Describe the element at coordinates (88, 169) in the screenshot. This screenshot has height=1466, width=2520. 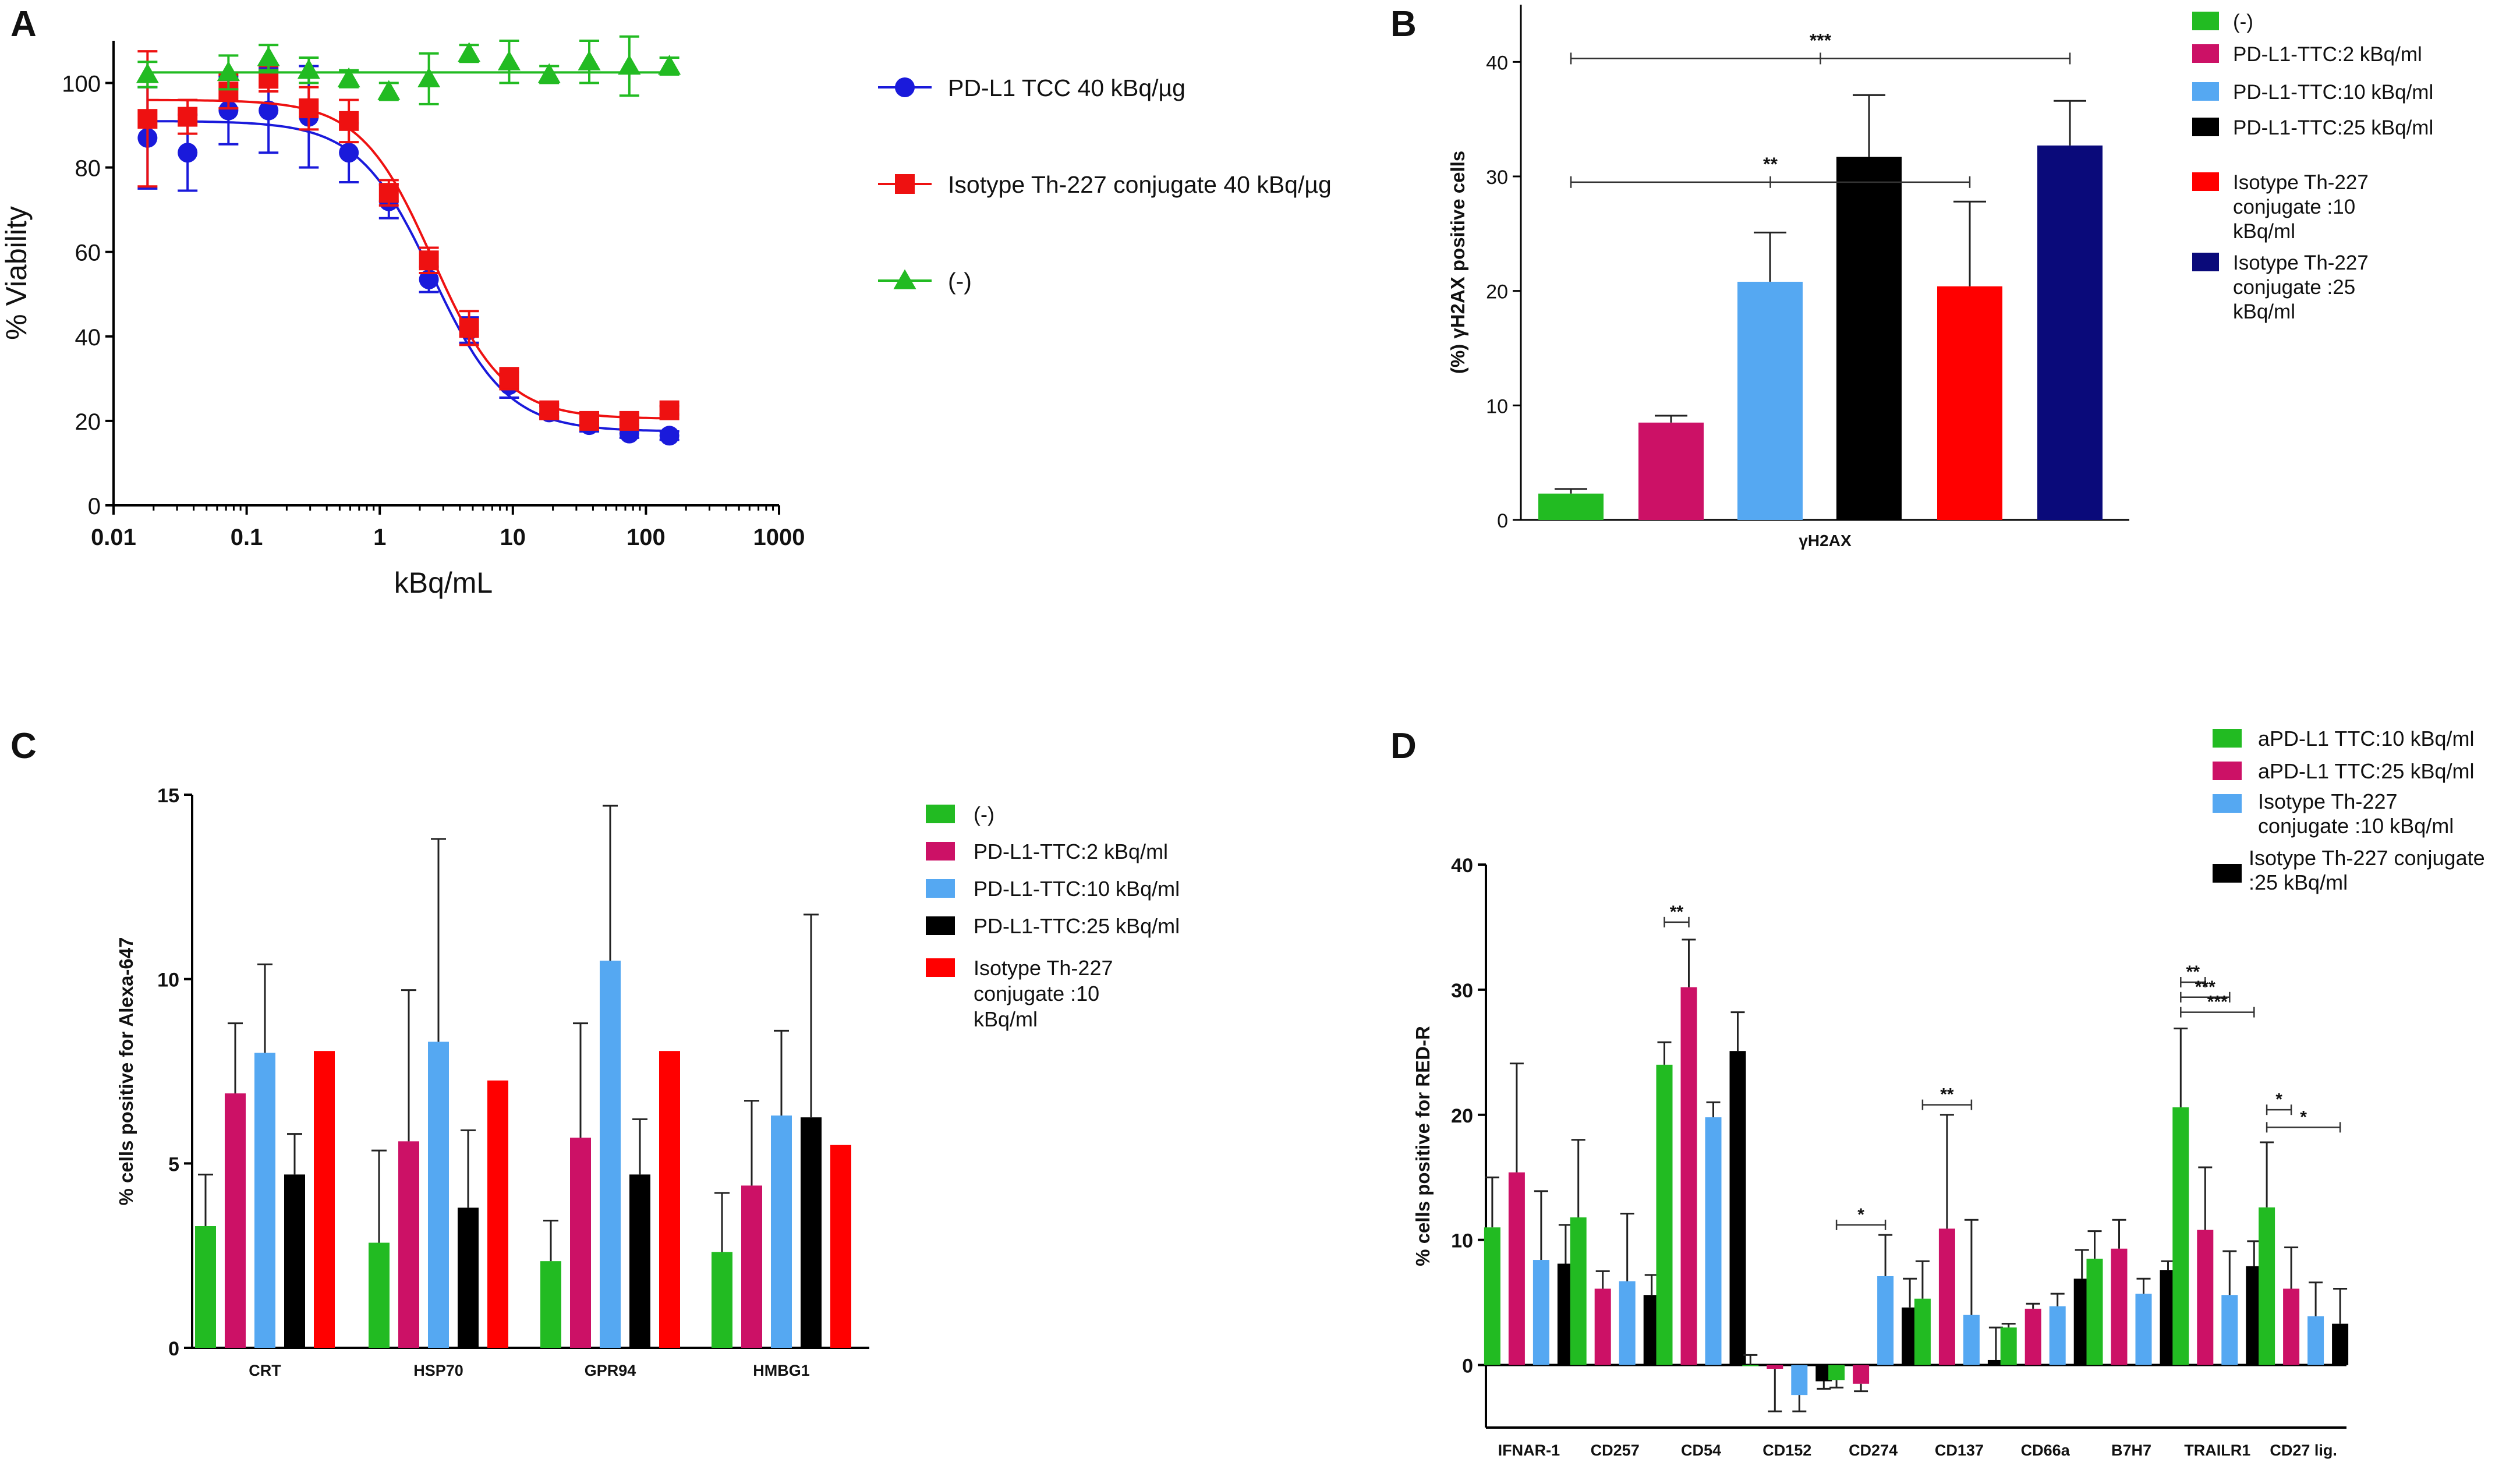
I see `y-tick-label-a: 80` at that location.